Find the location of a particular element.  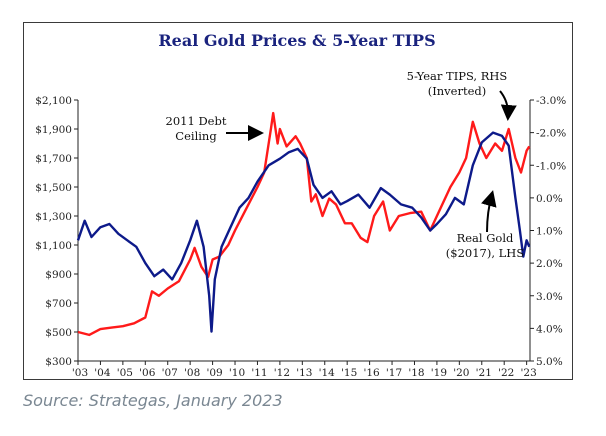

x-tick-label: '07 is located at coordinates (170, 373).